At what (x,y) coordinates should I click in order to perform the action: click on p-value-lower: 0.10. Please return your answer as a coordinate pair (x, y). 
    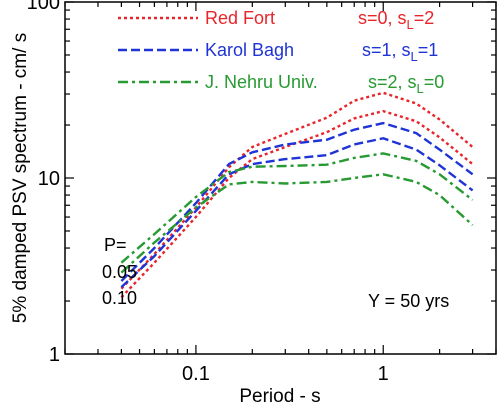
    Looking at the image, I should click on (119, 298).